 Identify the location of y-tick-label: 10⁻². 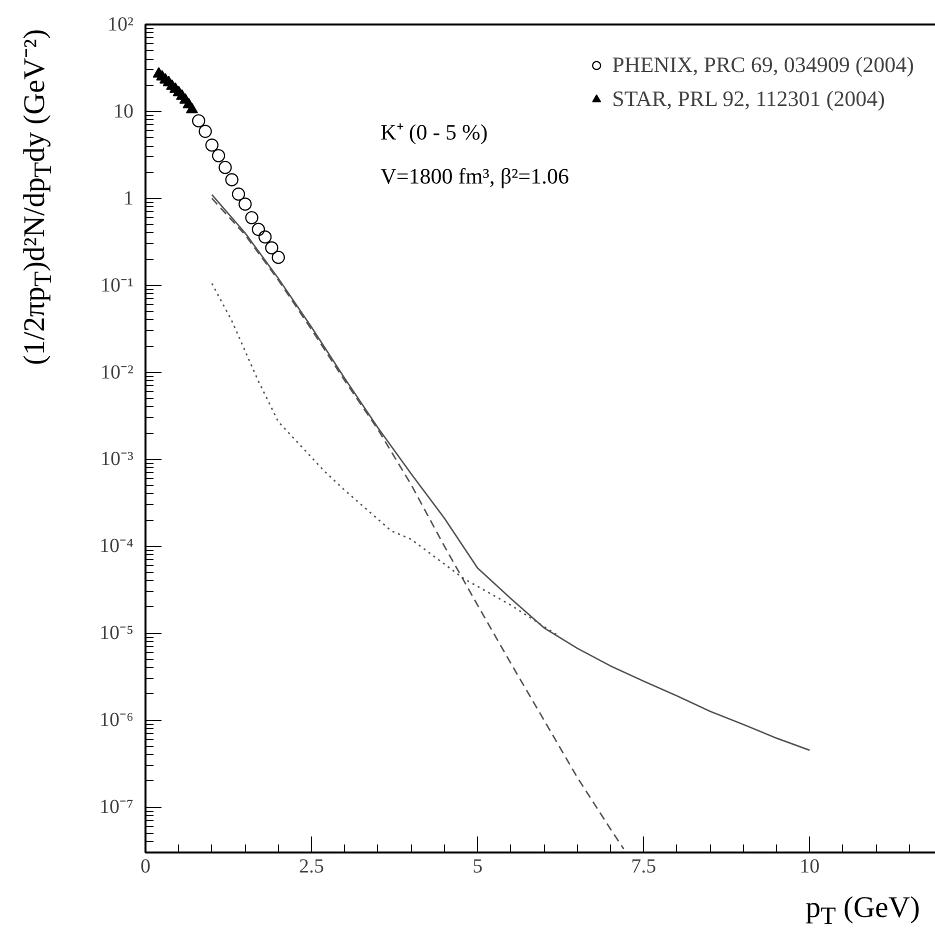
(117, 372).